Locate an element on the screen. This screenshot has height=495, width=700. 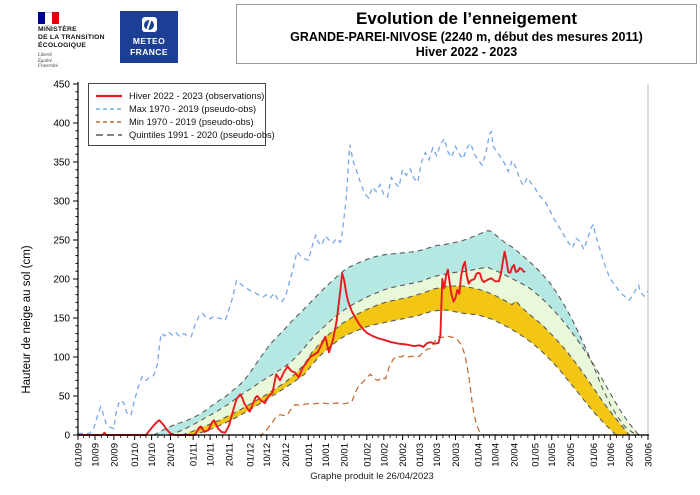
y-axis-title: Hauteur de neige au sol (cm) is located at coordinates (27, 319).